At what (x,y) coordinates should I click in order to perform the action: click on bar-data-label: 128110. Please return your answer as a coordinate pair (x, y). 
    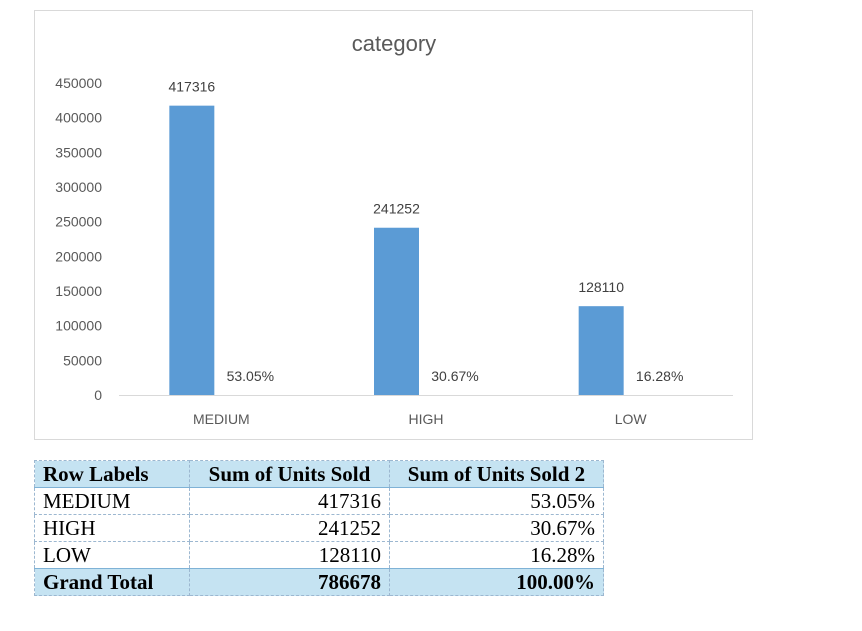
    Looking at the image, I should click on (601, 287).